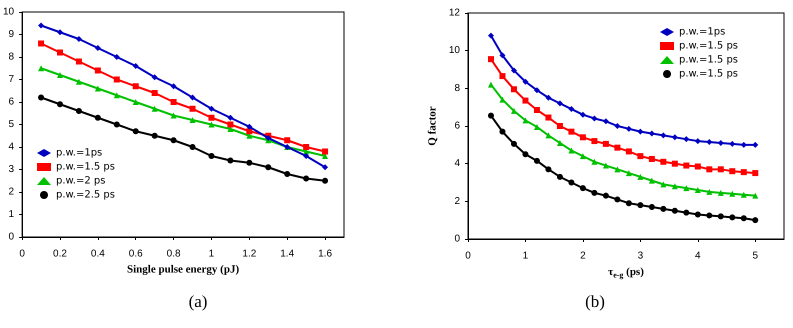 The width and height of the screenshot is (793, 328). Describe the element at coordinates (183, 269) in the screenshot. I see `x-axis-title: Single pulse energy (pJ)` at that location.